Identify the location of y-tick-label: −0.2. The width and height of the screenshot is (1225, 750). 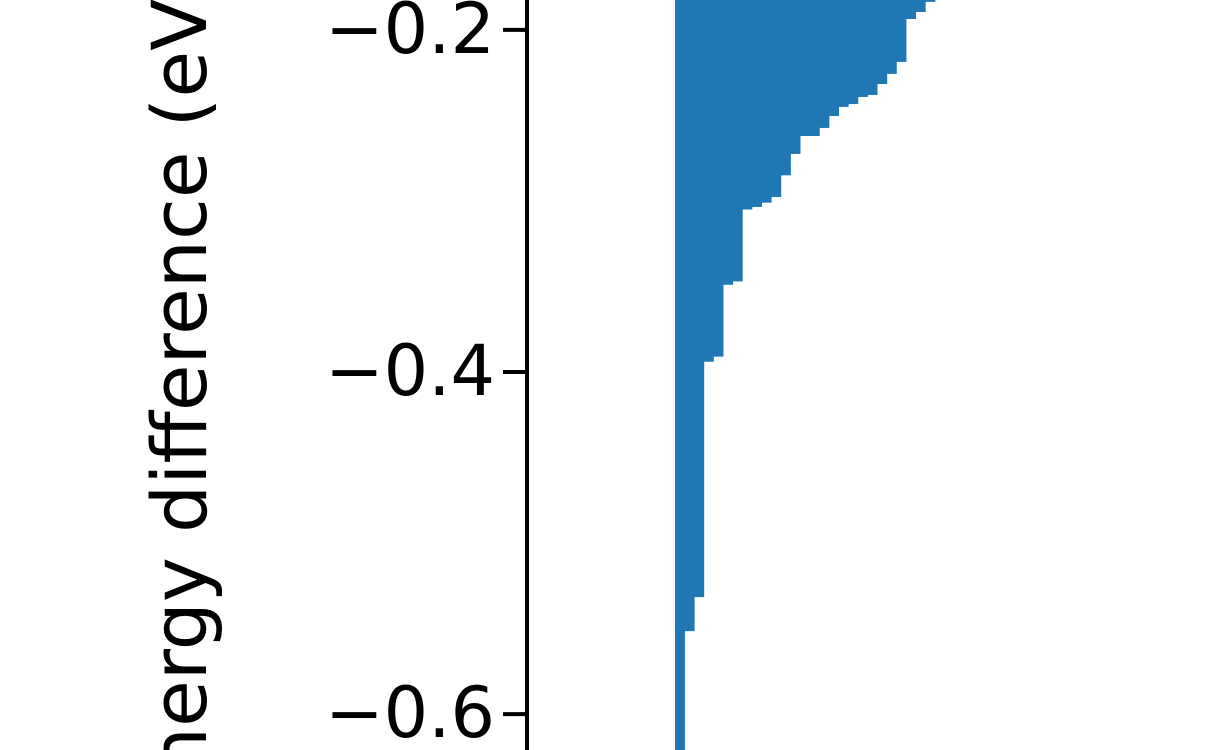
(410, 35).